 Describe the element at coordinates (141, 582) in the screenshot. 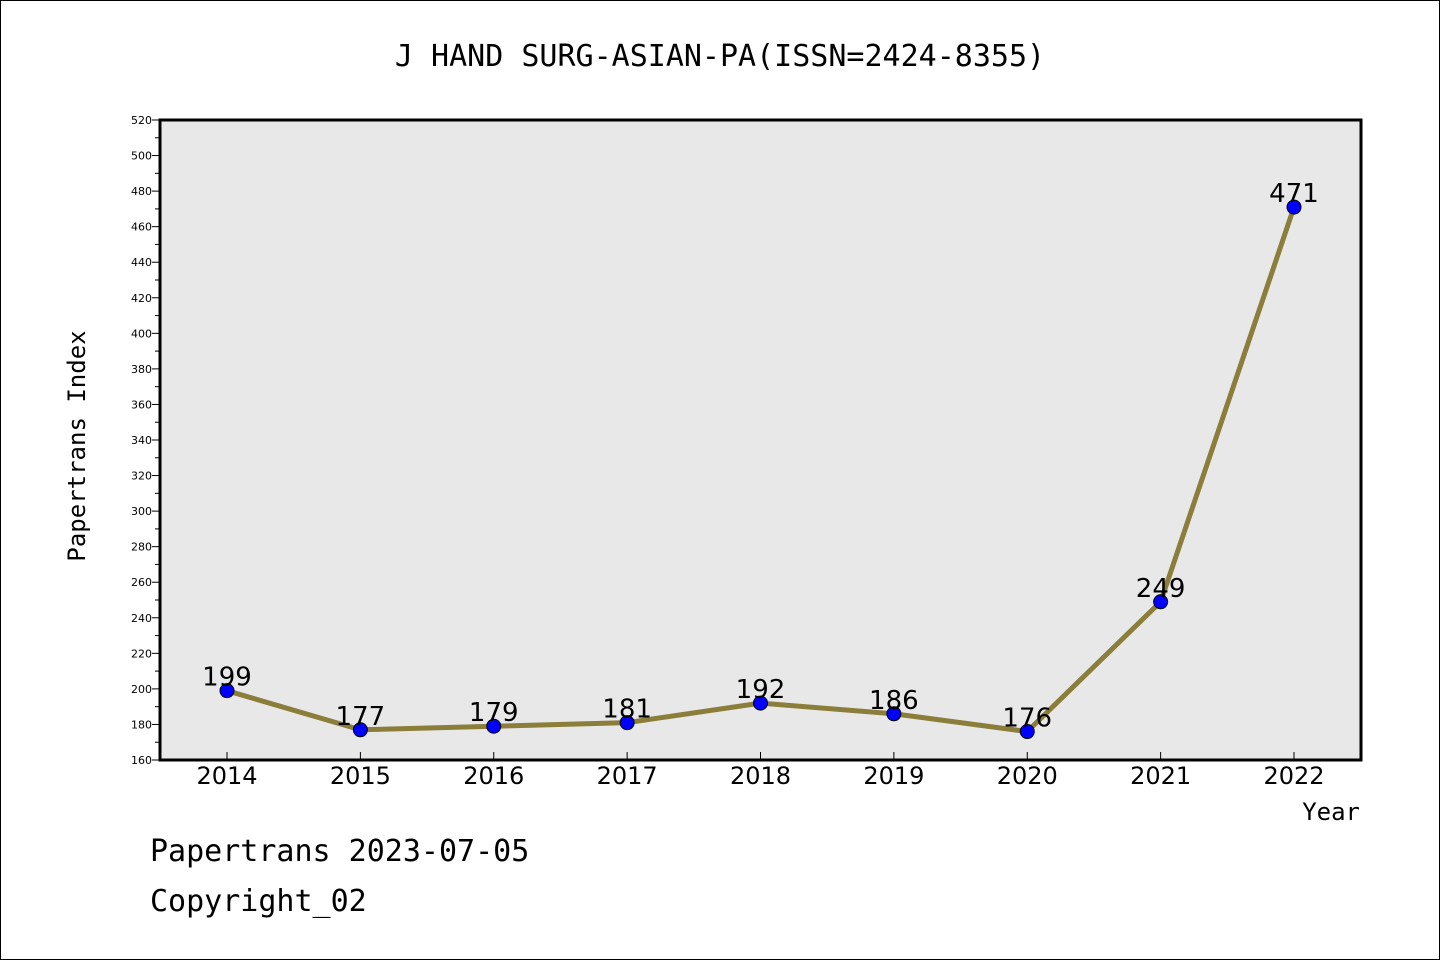

I see `y-tick-label: 260` at that location.